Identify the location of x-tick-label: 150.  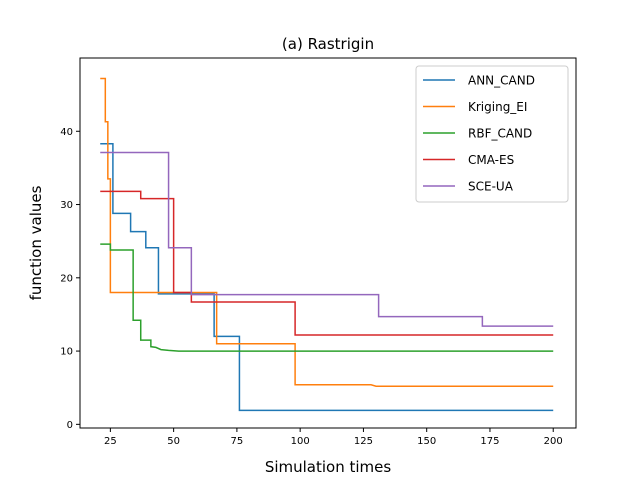
(426, 441).